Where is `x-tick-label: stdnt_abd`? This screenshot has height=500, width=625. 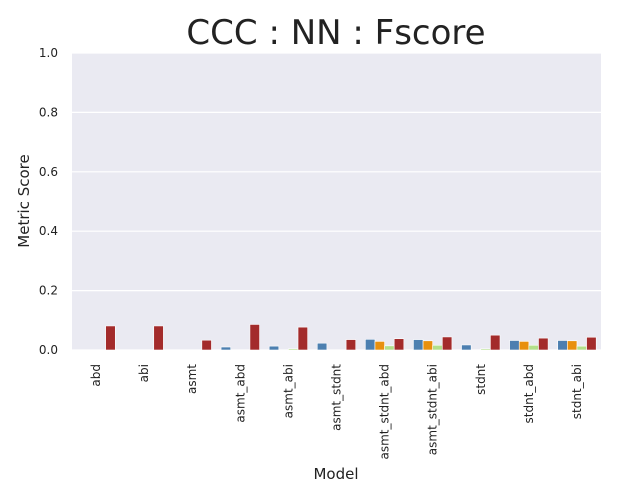 x-tick-label: stdnt_abd is located at coordinates (529, 393).